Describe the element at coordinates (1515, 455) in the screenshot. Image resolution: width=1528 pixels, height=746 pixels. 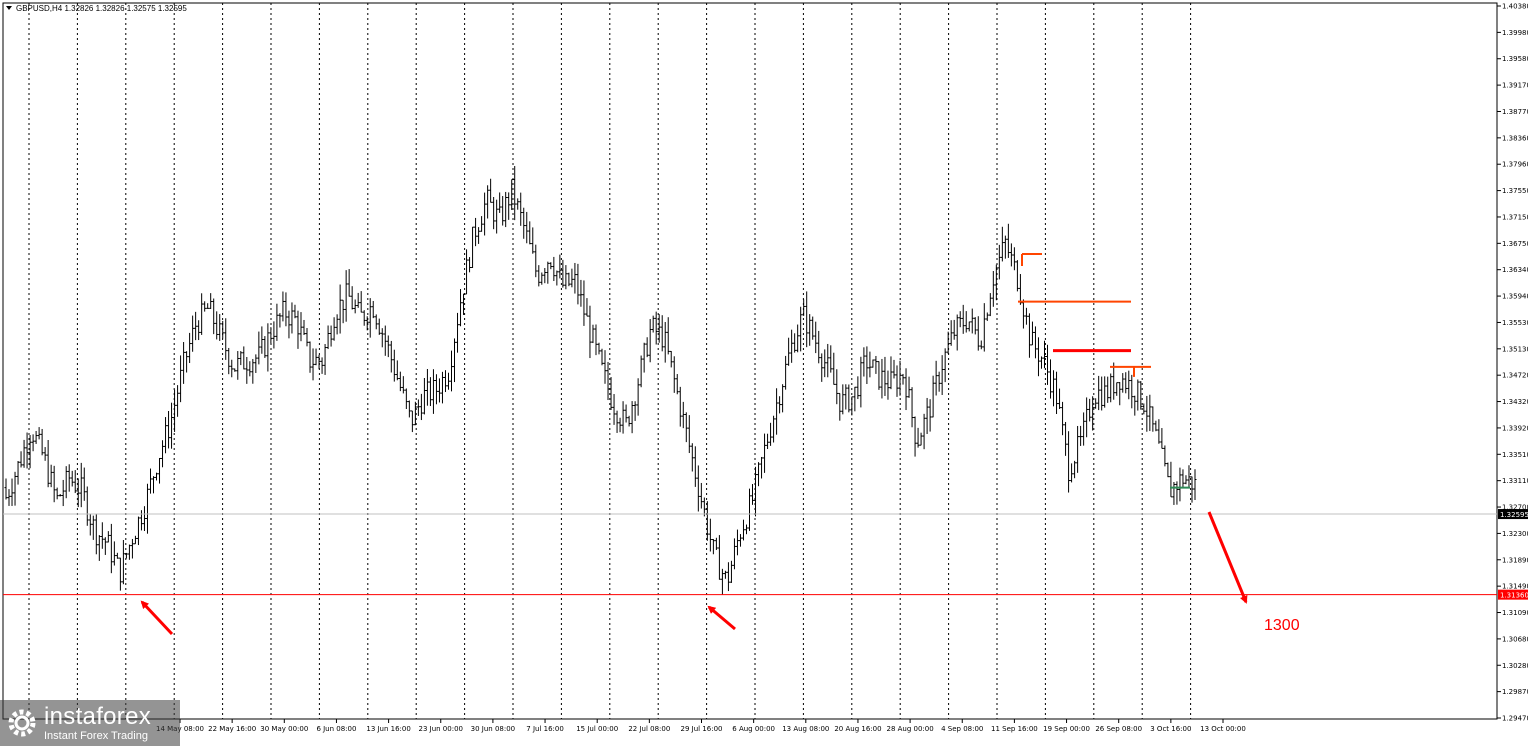
I see `y-tick-label: 1.33510` at that location.